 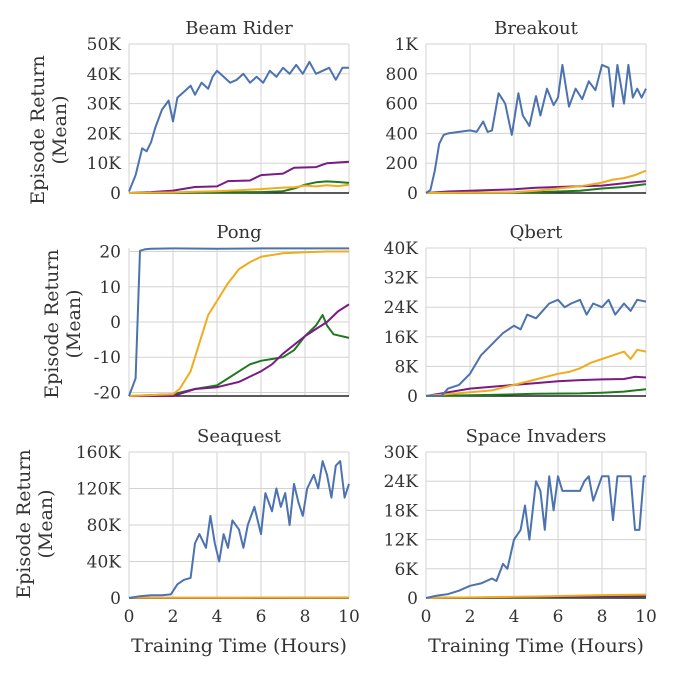 I want to click on y-tick-label: 10, so click(x=110, y=288).